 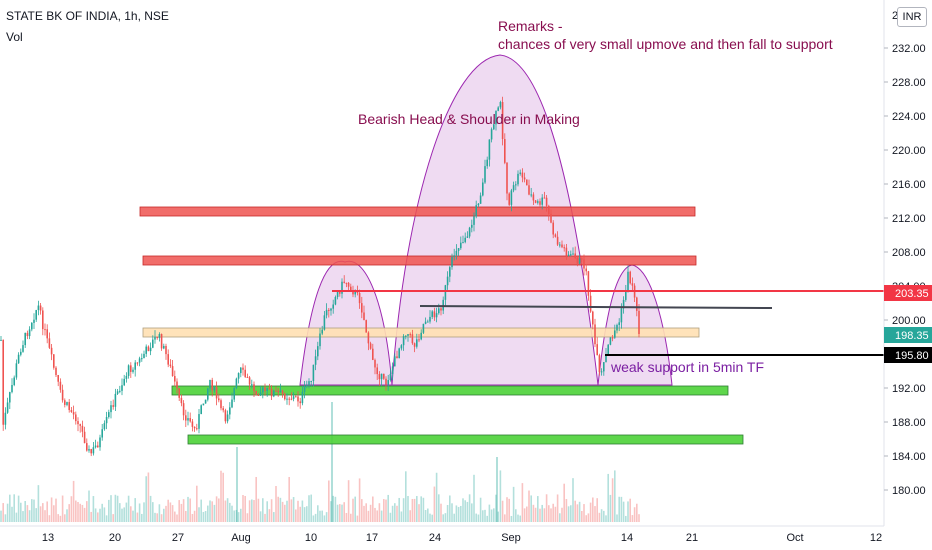 I want to click on svg-text: 195.80, so click(x=912, y=356).